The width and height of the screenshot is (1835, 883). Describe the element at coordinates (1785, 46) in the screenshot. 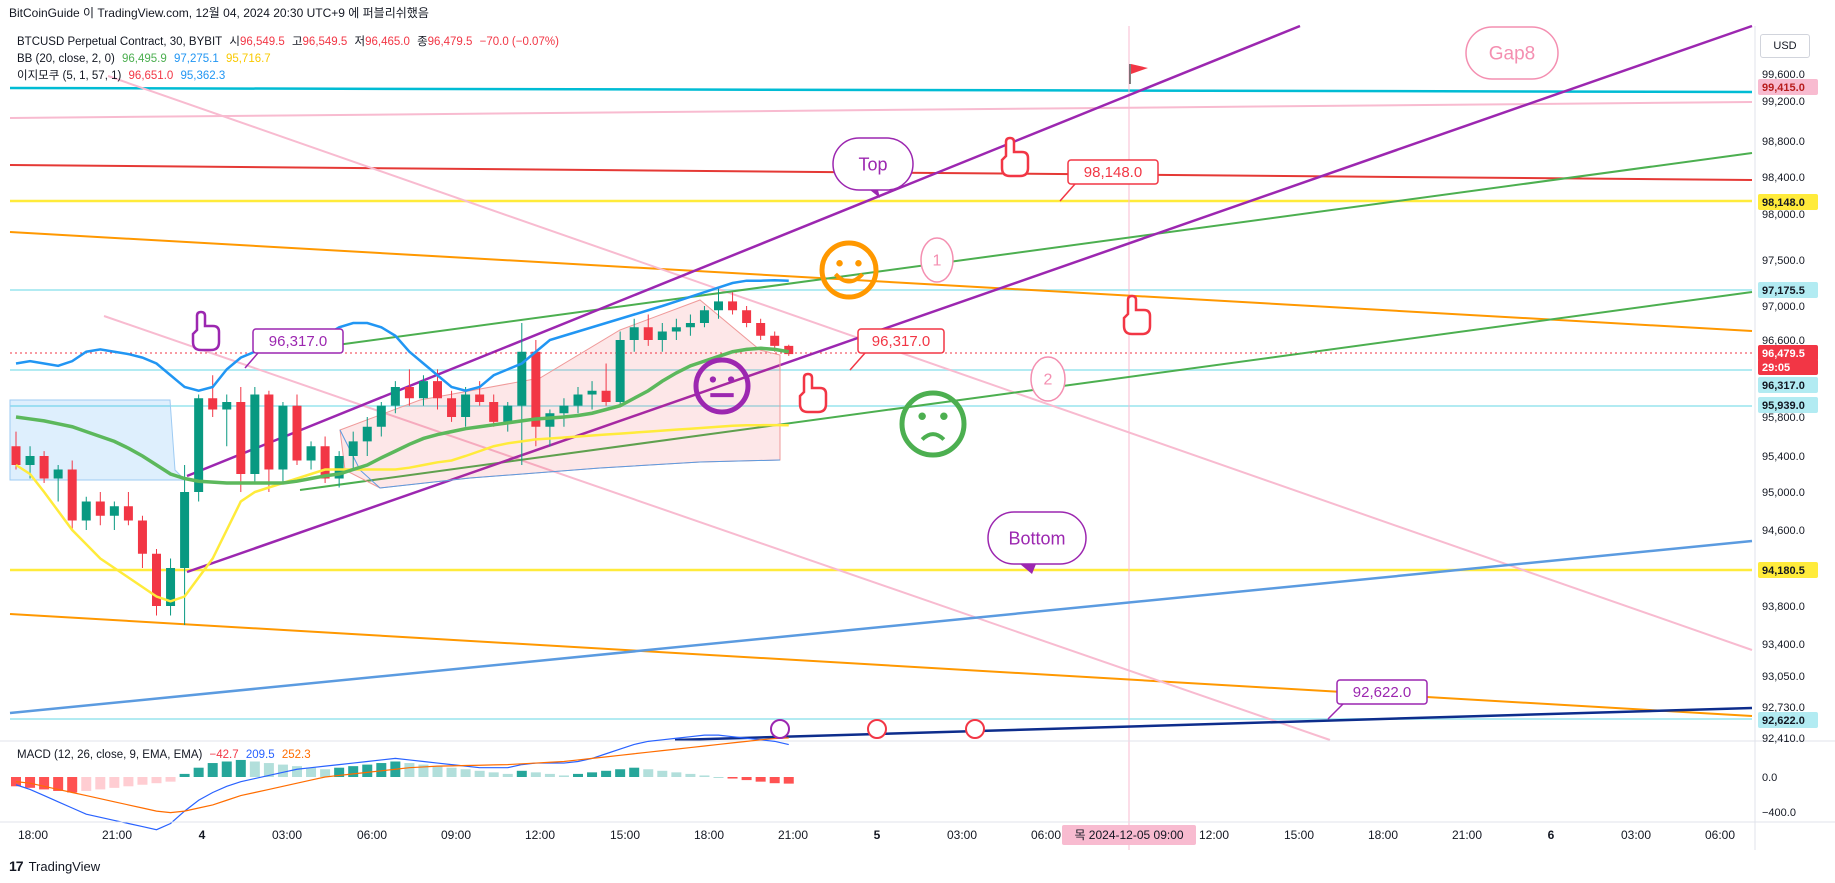

I see `currency-unit-button: USD` at that location.